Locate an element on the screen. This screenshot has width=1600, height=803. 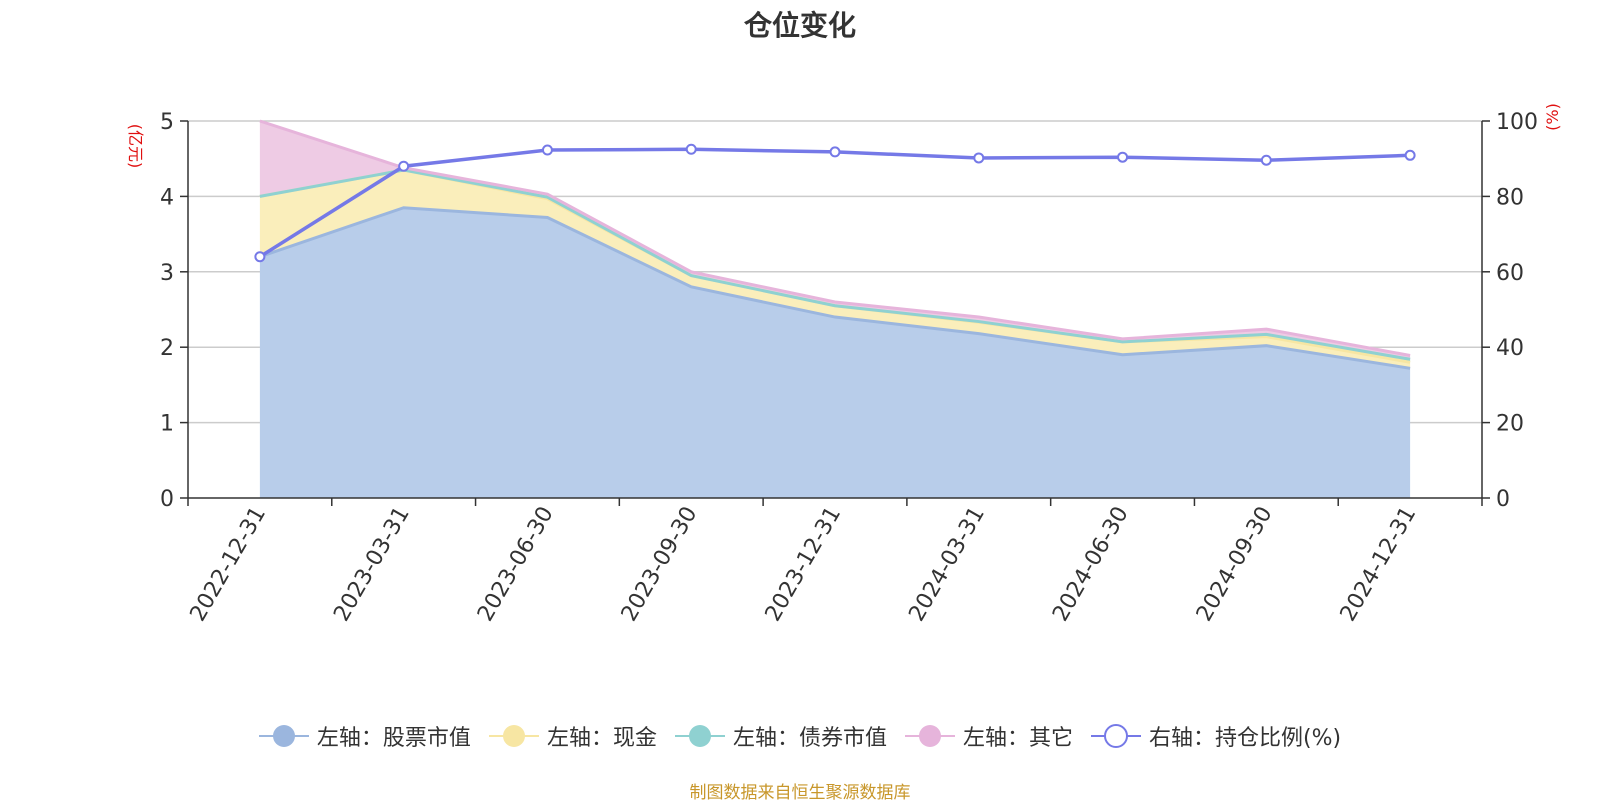
right-axis-tick-label: 80 is located at coordinates (1510, 197).